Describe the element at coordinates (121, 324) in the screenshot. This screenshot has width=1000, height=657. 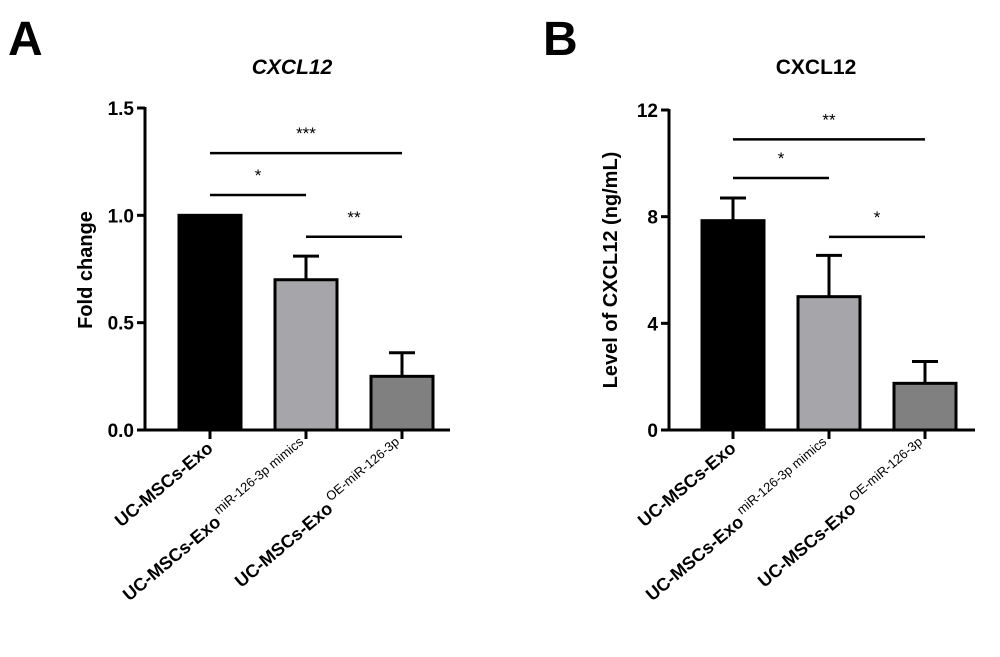
I see `y-tick-label: 0.5` at that location.